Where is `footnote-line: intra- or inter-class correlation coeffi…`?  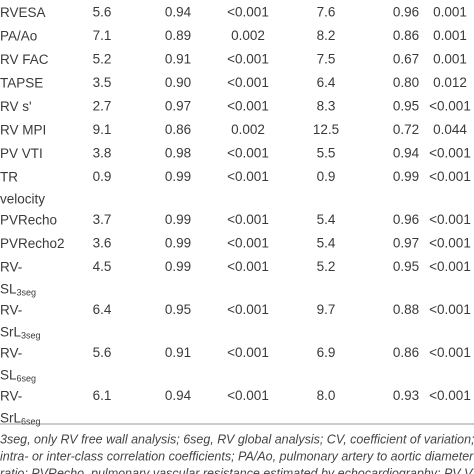 footnote-line: intra- or inter-class correlation coeffi… is located at coordinates (237, 456).